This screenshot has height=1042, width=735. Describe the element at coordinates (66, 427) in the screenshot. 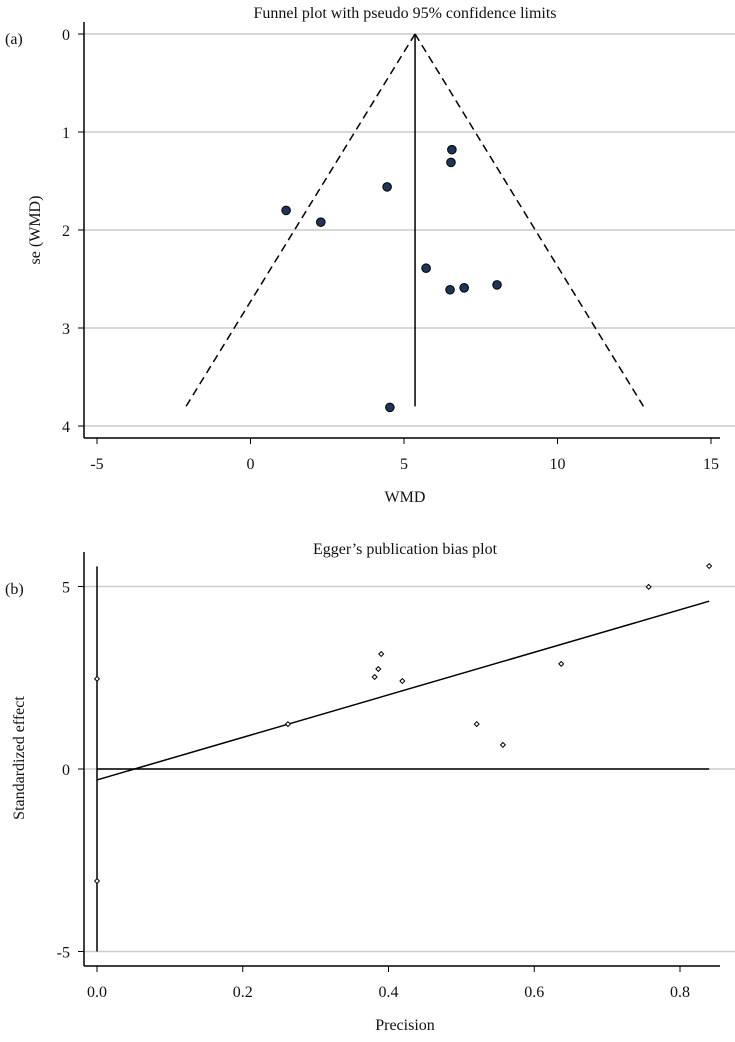

I see `y-tick-label: 4` at that location.